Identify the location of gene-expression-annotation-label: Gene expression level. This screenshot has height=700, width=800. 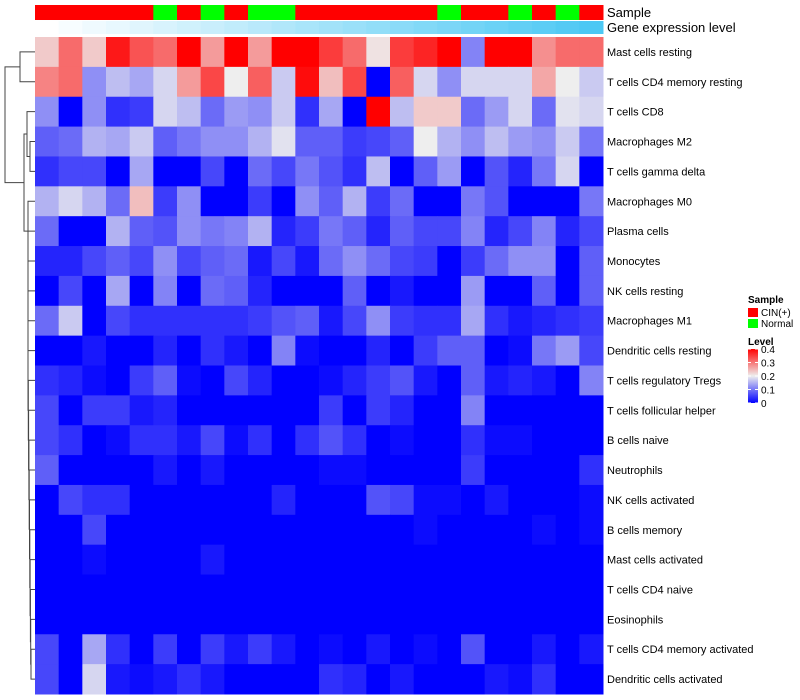
(671, 27).